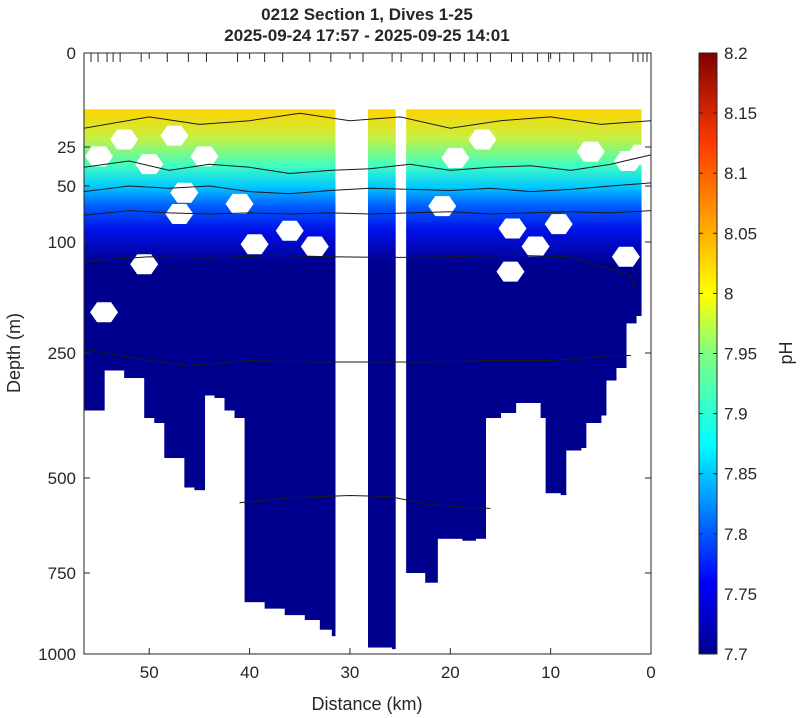 The width and height of the screenshot is (800, 718). Describe the element at coordinates (66, 186) in the screenshot. I see `y-tick-label: 50` at that location.